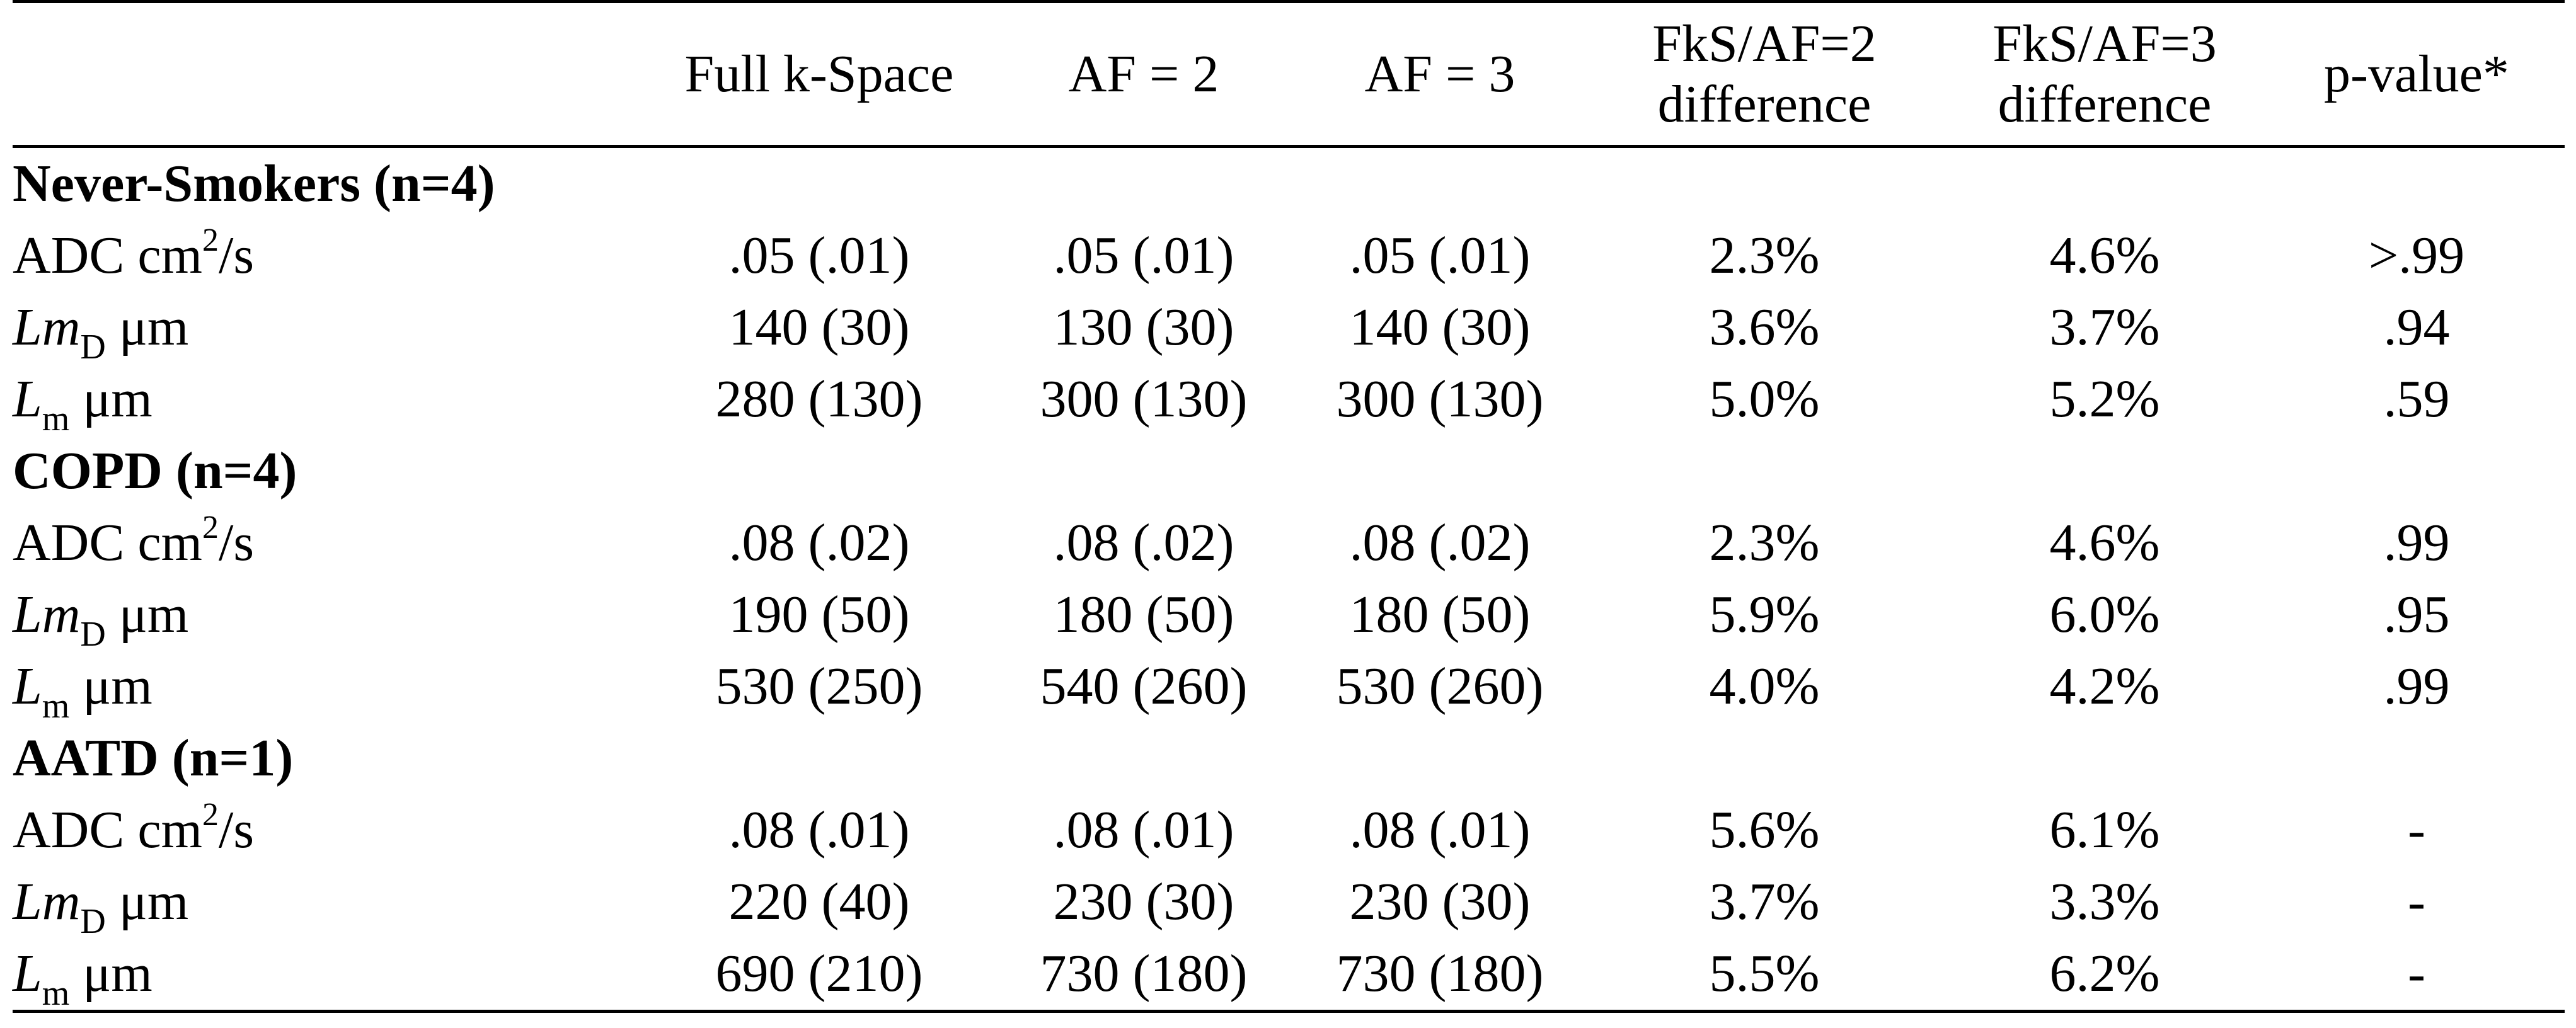  I want to click on table-row: LmD μm 220 (40) 230 (30) 230 (30) 3.7% 3.3% -, so click(1289, 902).